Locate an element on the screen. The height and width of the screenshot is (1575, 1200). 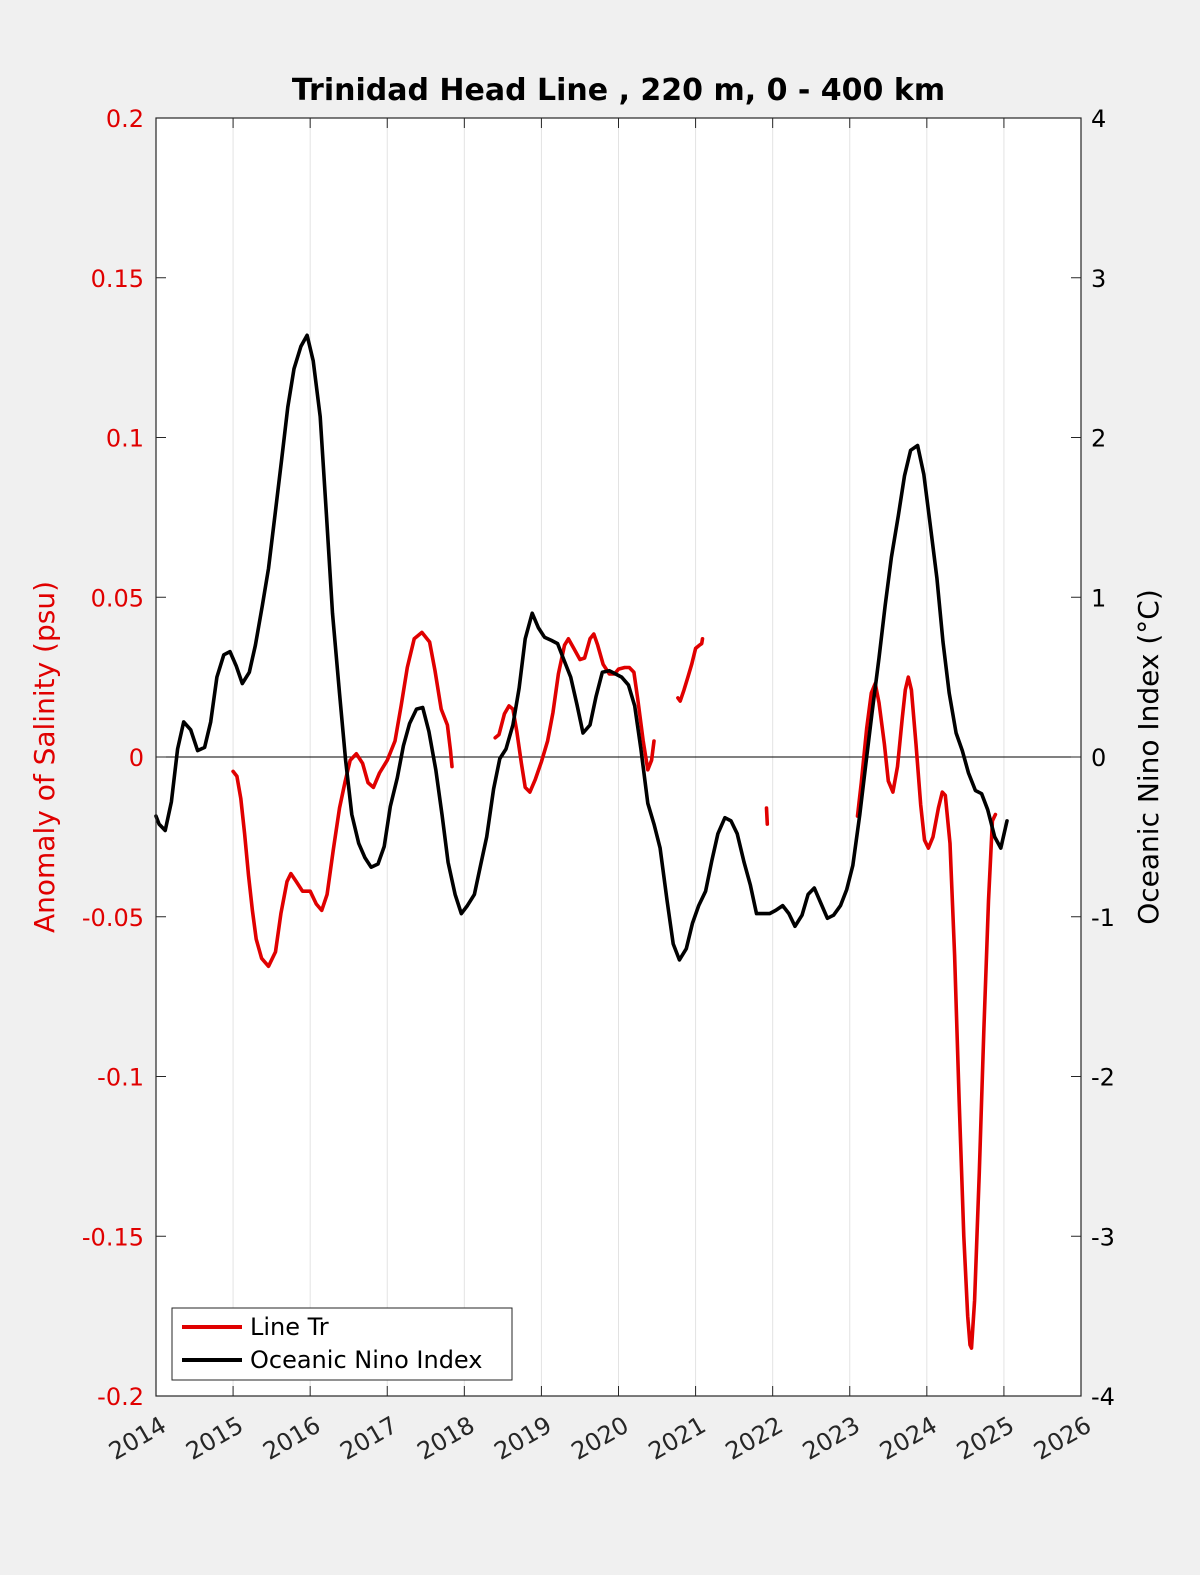
legend: Line Tr Oceanic Nino Index is located at coordinates (342, 1344).